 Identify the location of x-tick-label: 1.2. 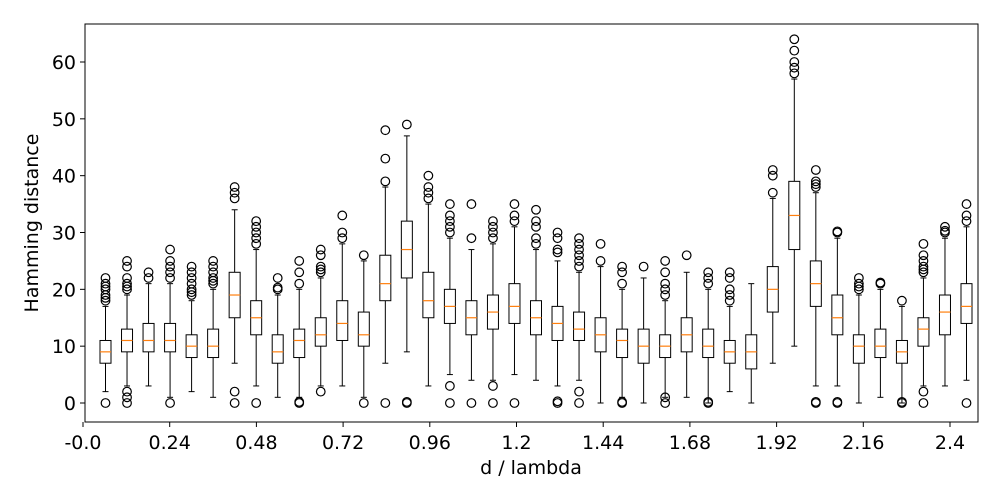
(516, 443).